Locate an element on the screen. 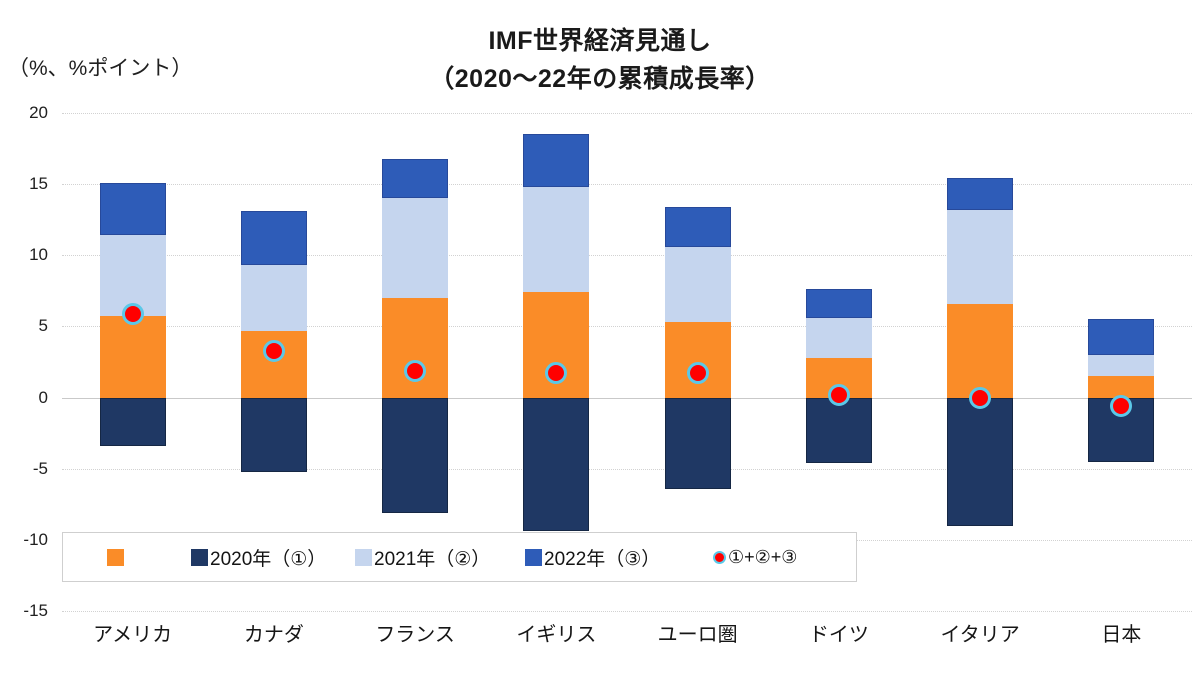 This screenshot has height=680, width=1200. y-axis-tick-label: 20 is located at coordinates (38, 112).